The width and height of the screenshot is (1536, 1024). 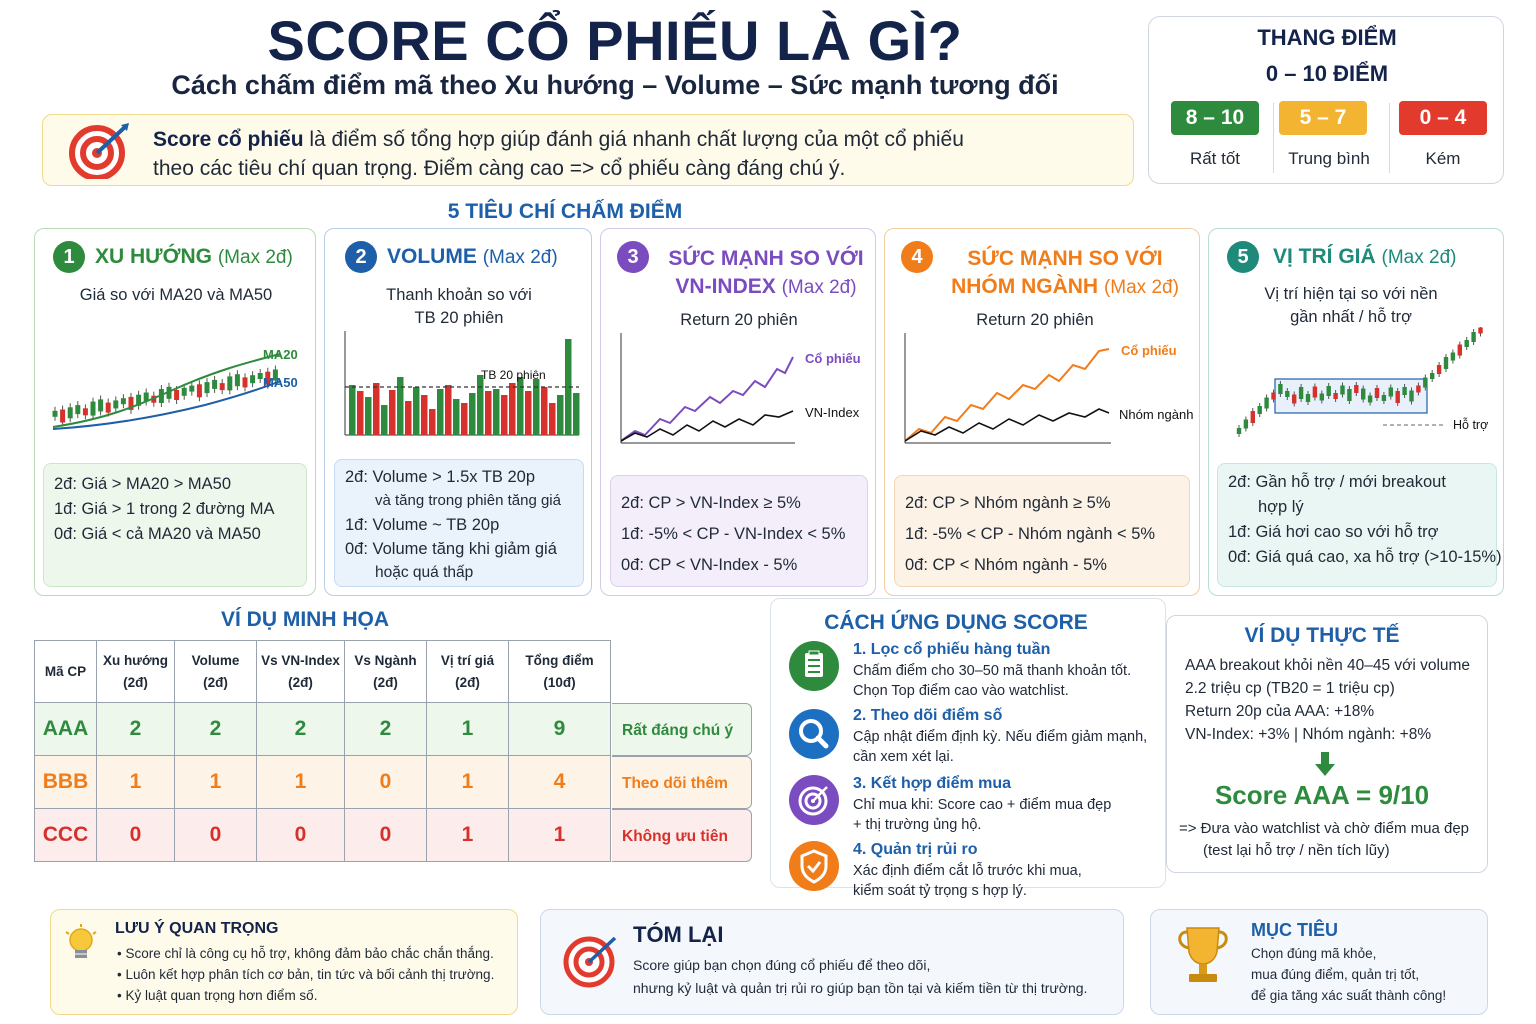 I want to click on criteria-title: XU HƯỚNG (Max 2đ), so click(x=194, y=256).